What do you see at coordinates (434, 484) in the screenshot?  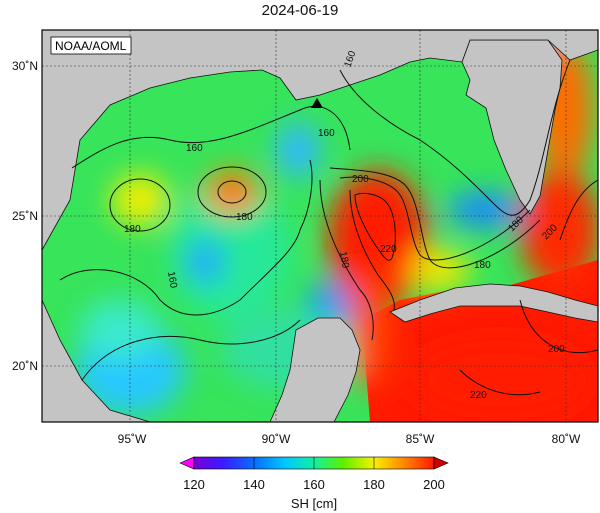 I see `colorbar-tick: 200` at bounding box center [434, 484].